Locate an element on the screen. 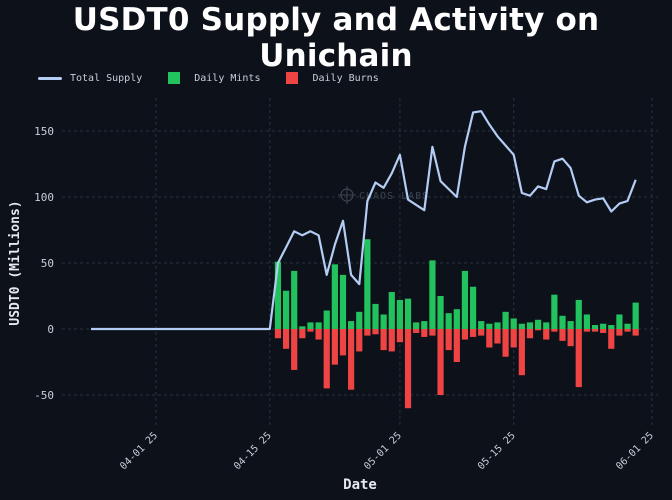 This screenshot has width=672, height=500. legend: Total Supply Daily Mints Daily Burns is located at coordinates (221, 78).